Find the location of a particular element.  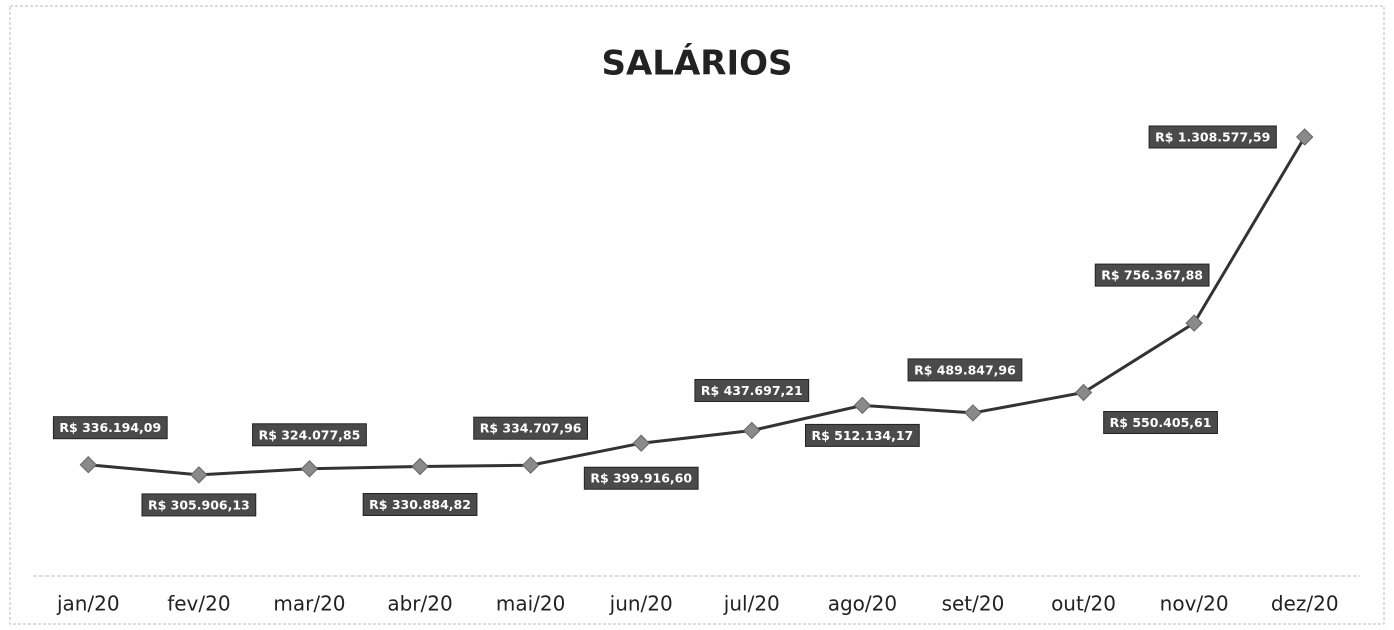

data-label: R$ 399.916,60 is located at coordinates (641, 478).